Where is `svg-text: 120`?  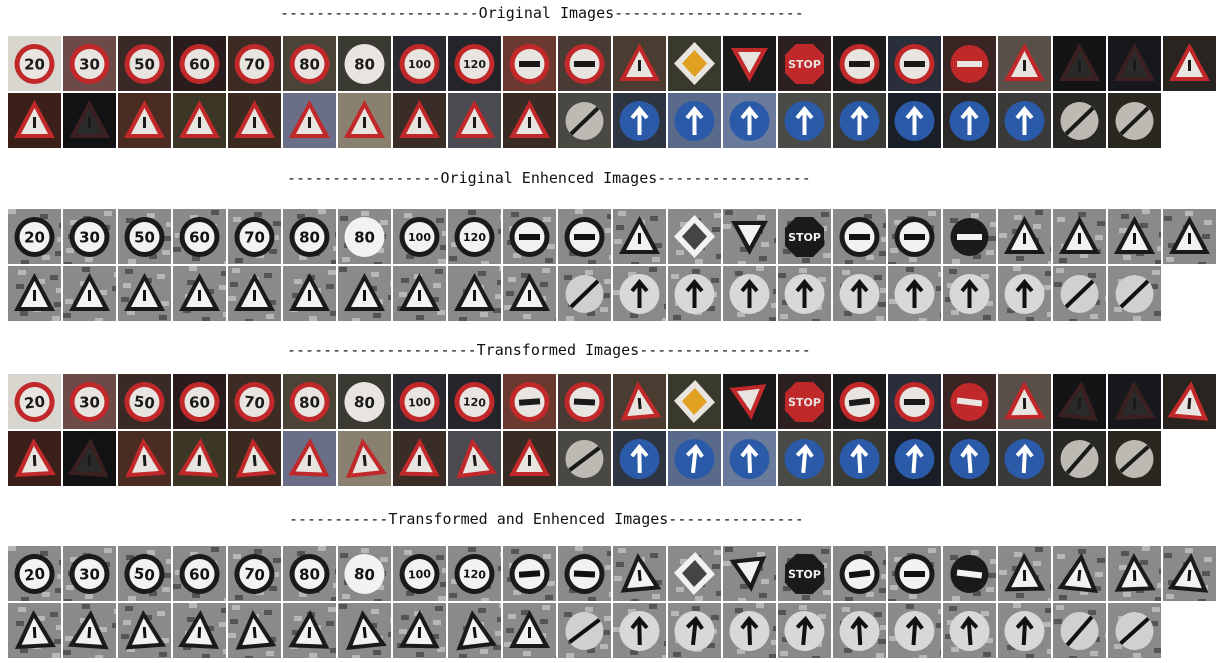 svg-text: 120 is located at coordinates (474, 64).